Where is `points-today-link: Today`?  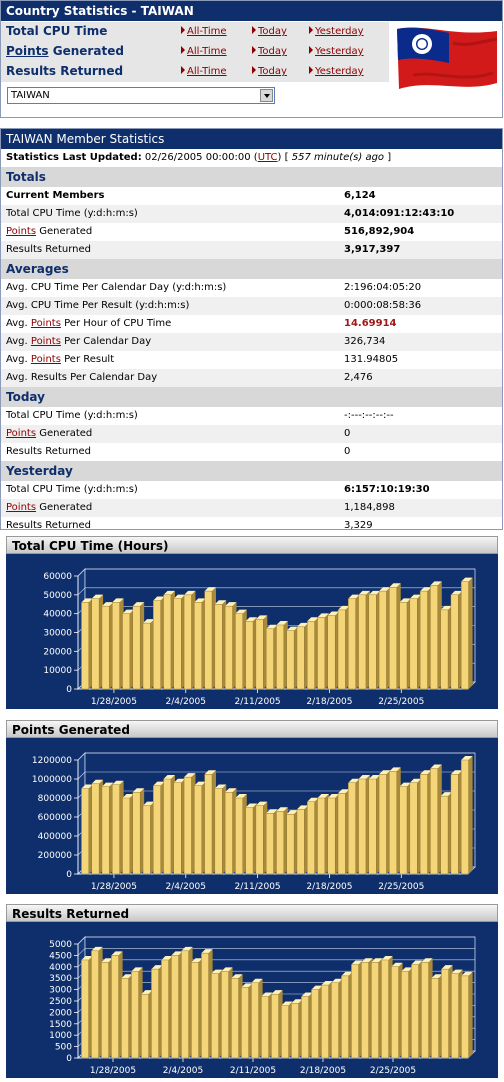
points-today-link: Today is located at coordinates (269, 51).